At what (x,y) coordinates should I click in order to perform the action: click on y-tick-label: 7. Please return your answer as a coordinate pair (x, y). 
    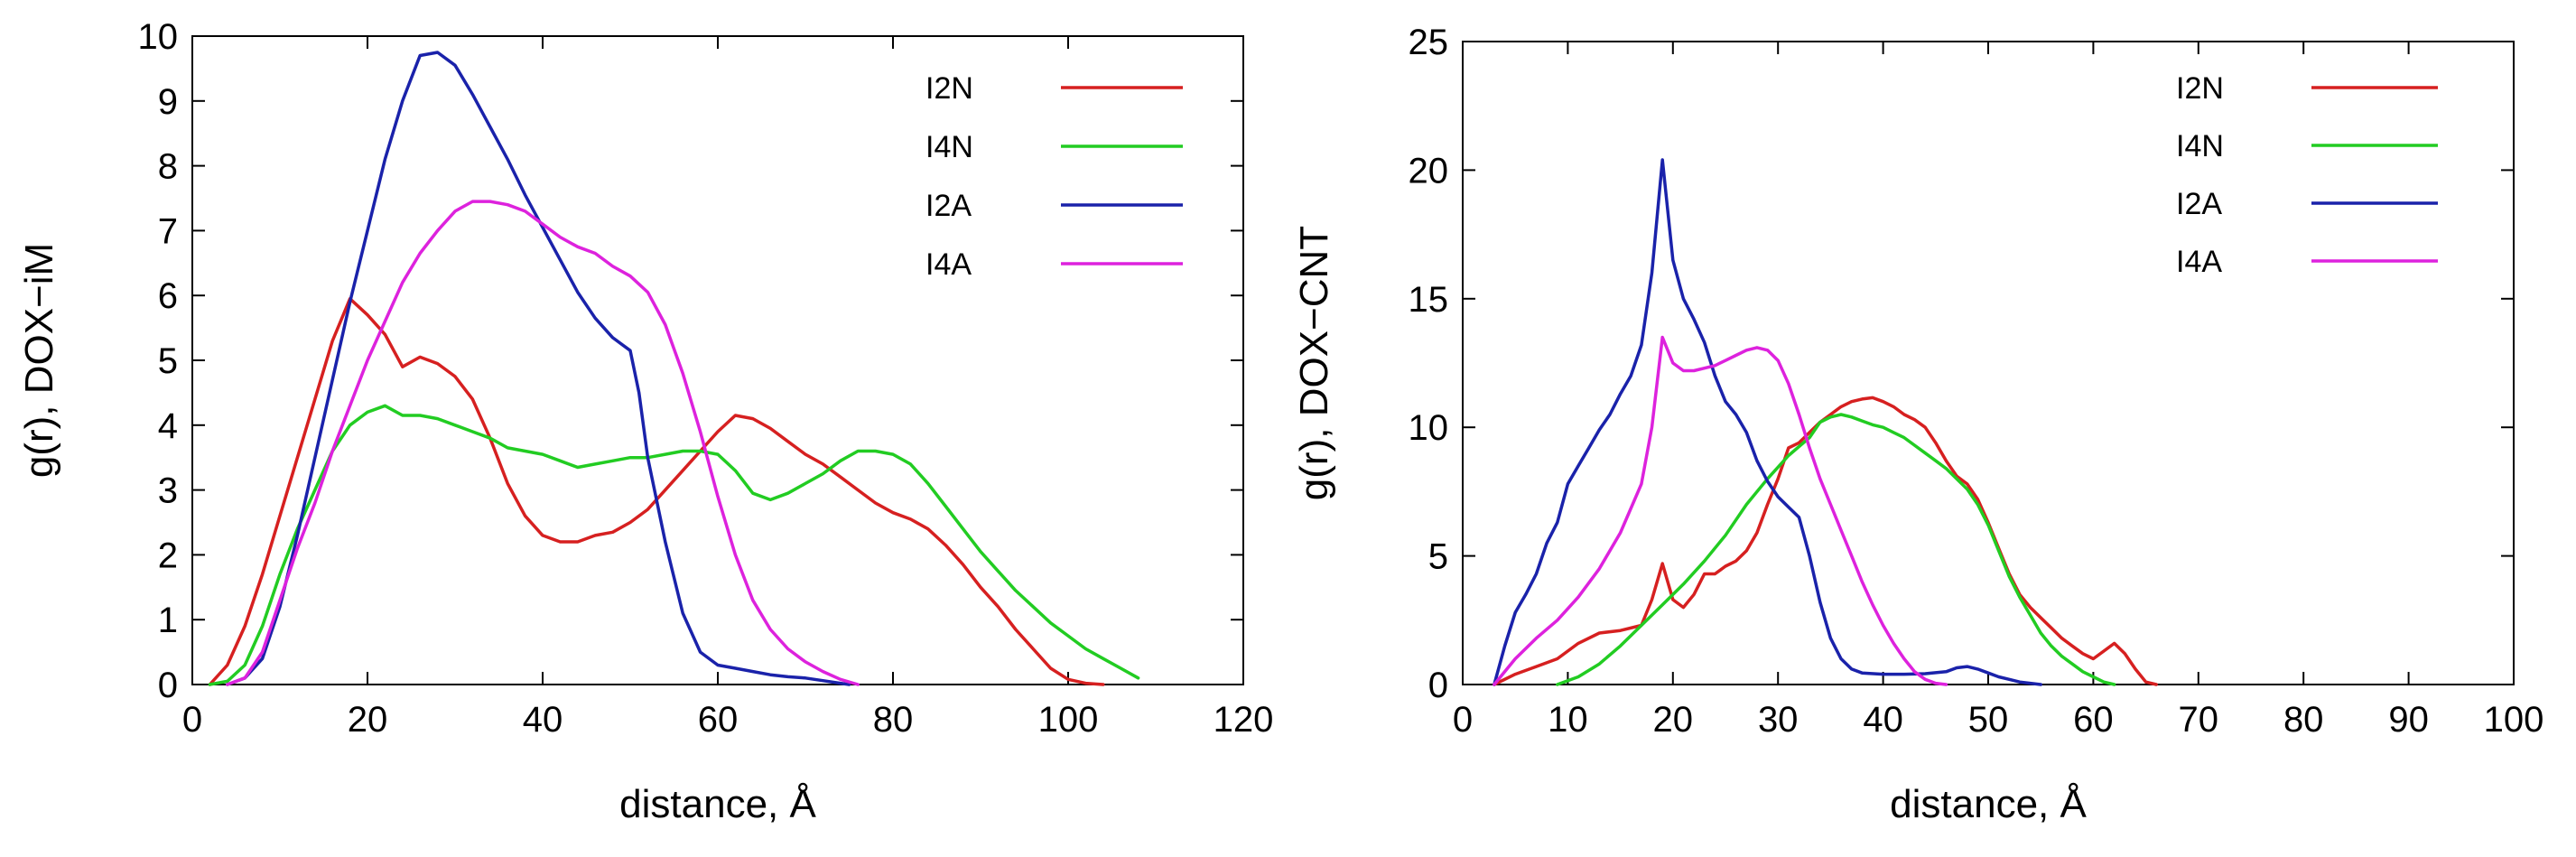
    Looking at the image, I should click on (168, 231).